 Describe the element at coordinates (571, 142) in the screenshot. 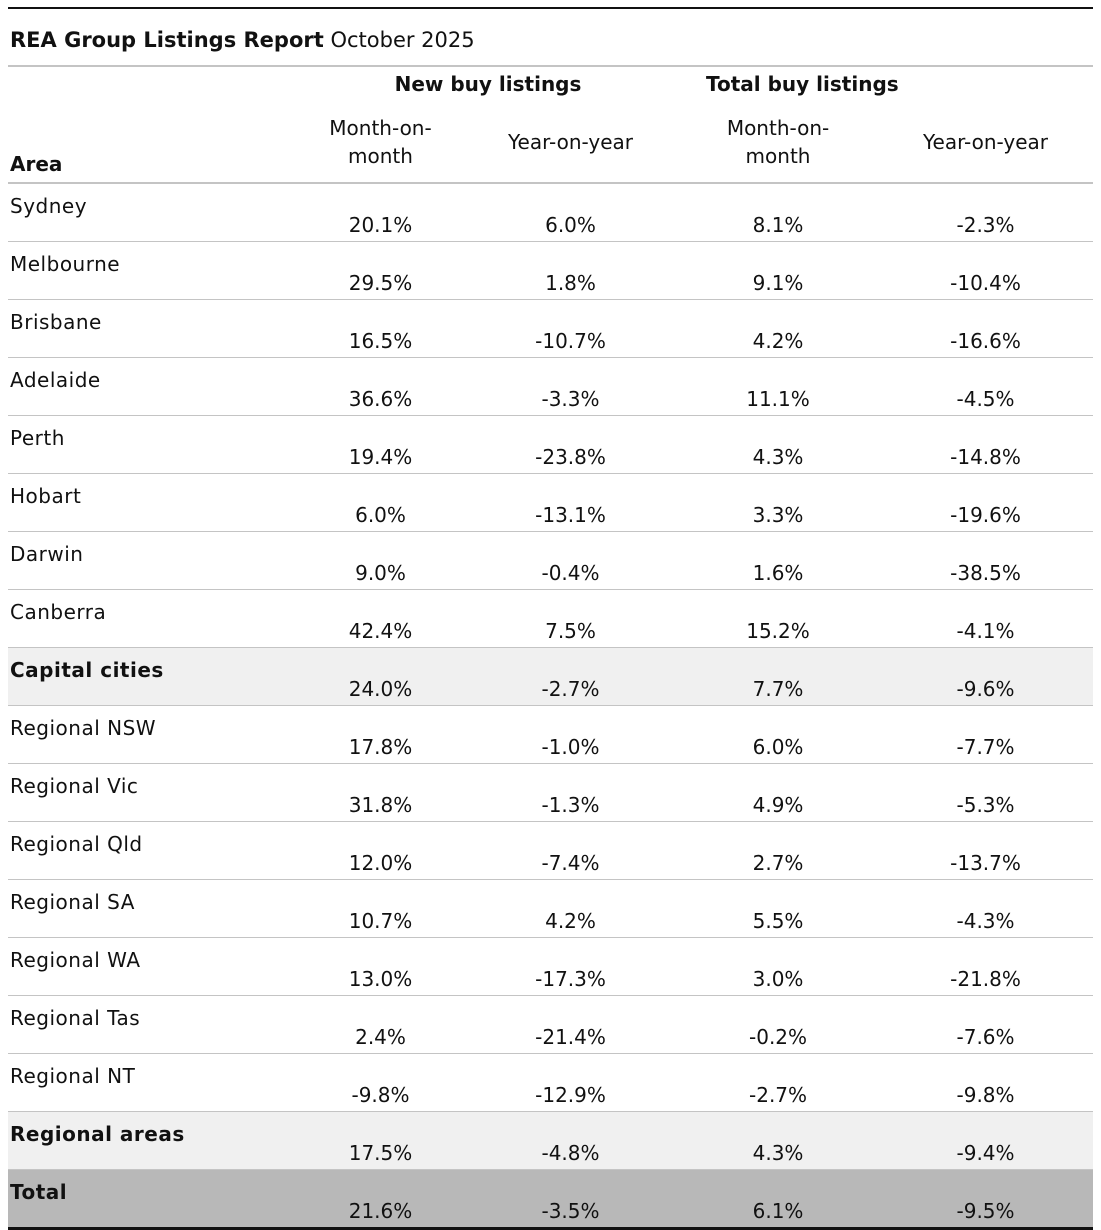

I see `header-new-yoy: Year-on-year` at that location.